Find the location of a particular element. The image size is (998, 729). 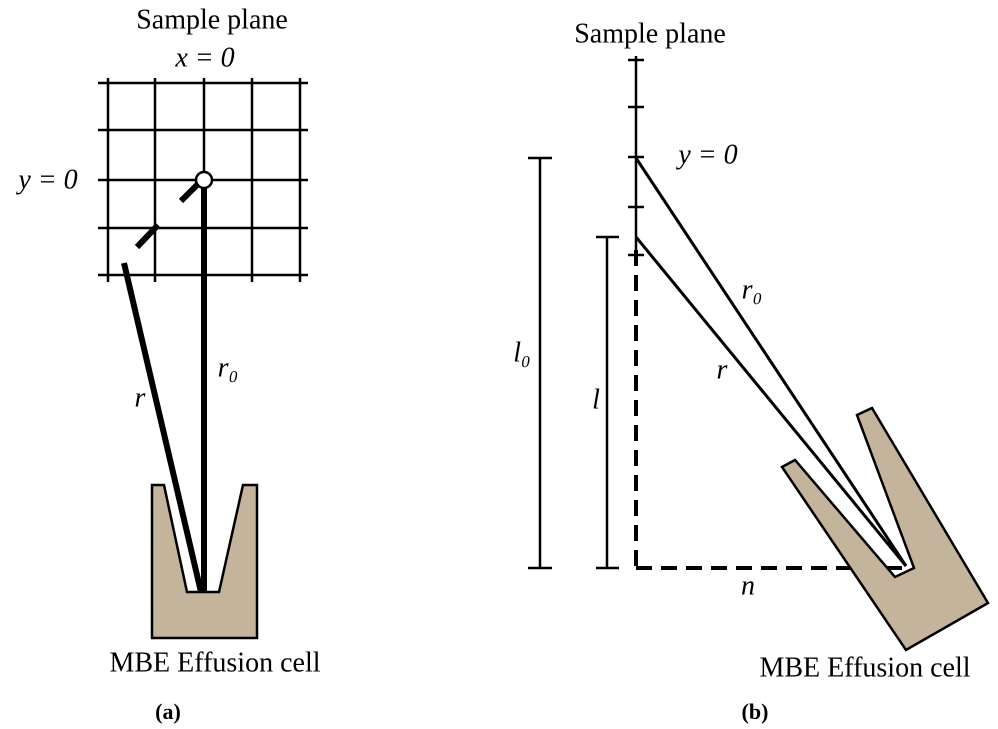

l-bracket is located at coordinates (607, 402).